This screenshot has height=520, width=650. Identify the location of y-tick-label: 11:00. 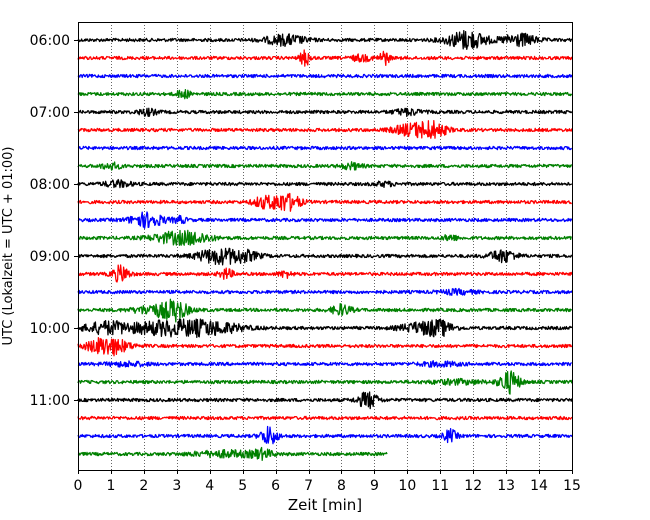
(50, 401).